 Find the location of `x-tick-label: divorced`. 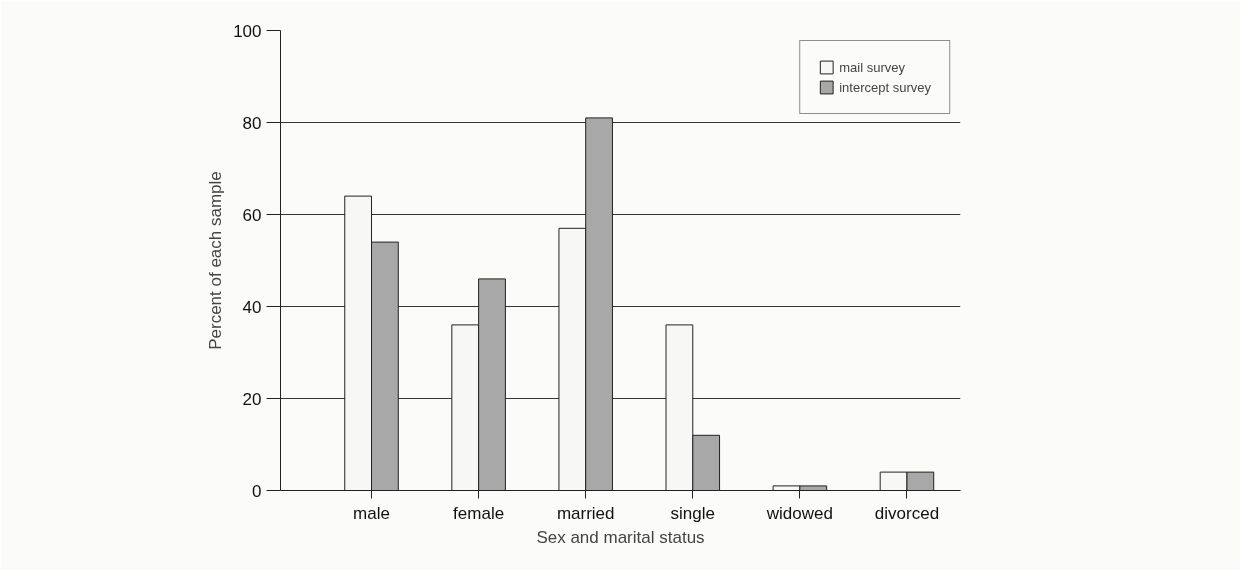

x-tick-label: divorced is located at coordinates (907, 513).